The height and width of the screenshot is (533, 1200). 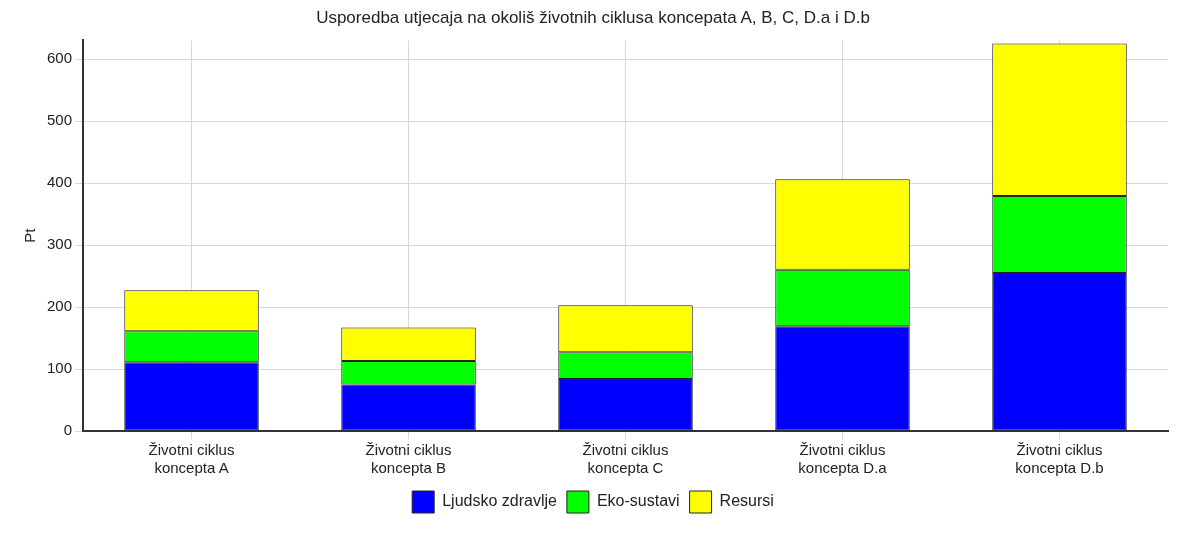 I want to click on y-tick-label: 500, so click(x=60, y=120).